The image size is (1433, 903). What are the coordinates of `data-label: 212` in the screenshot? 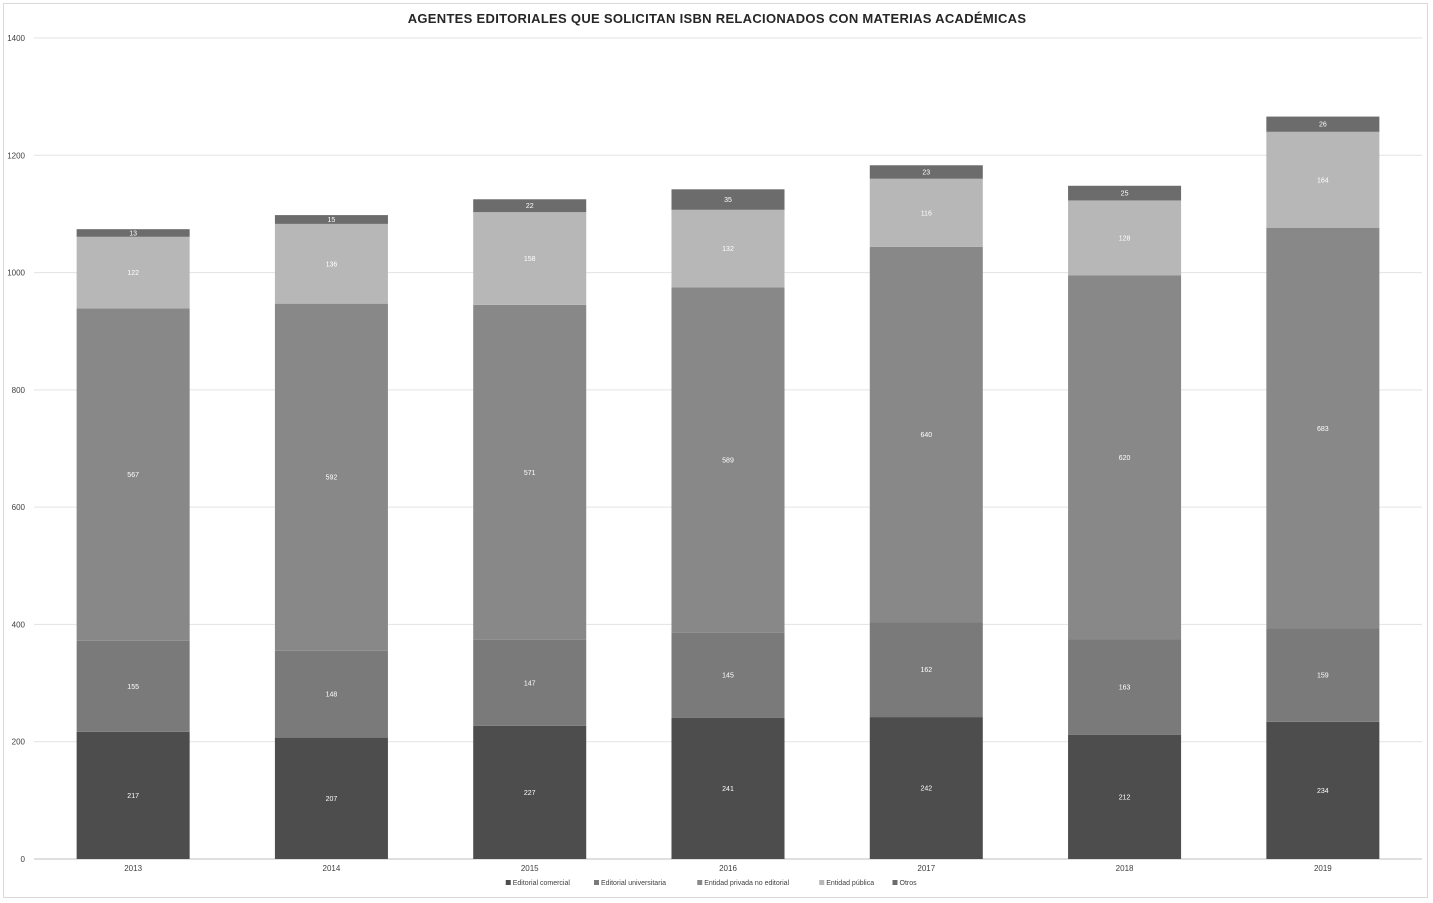 It's located at (1125, 797).